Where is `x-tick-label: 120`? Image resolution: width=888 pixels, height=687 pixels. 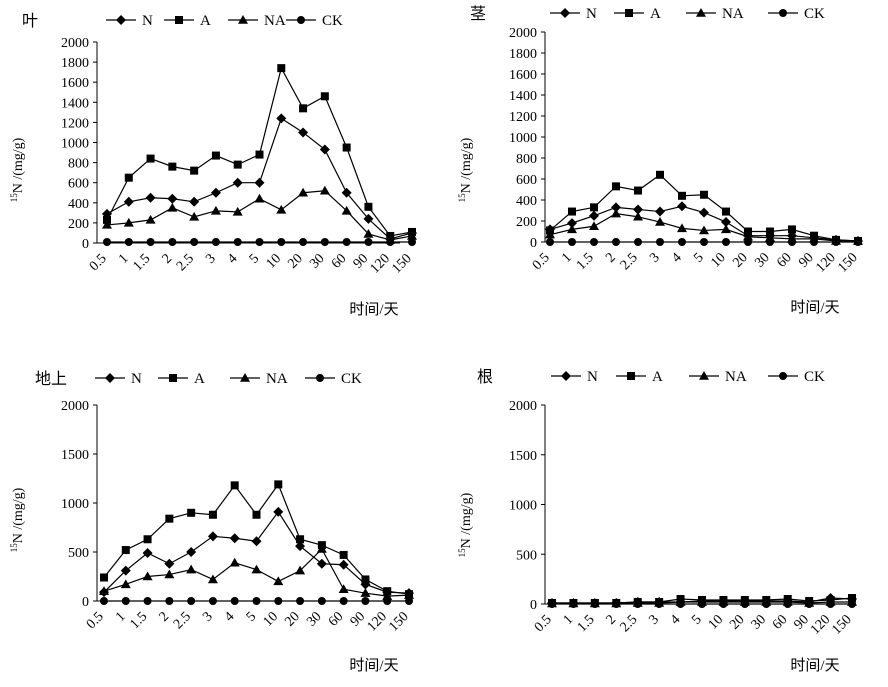 x-tick-label: 120 is located at coordinates (380, 263).